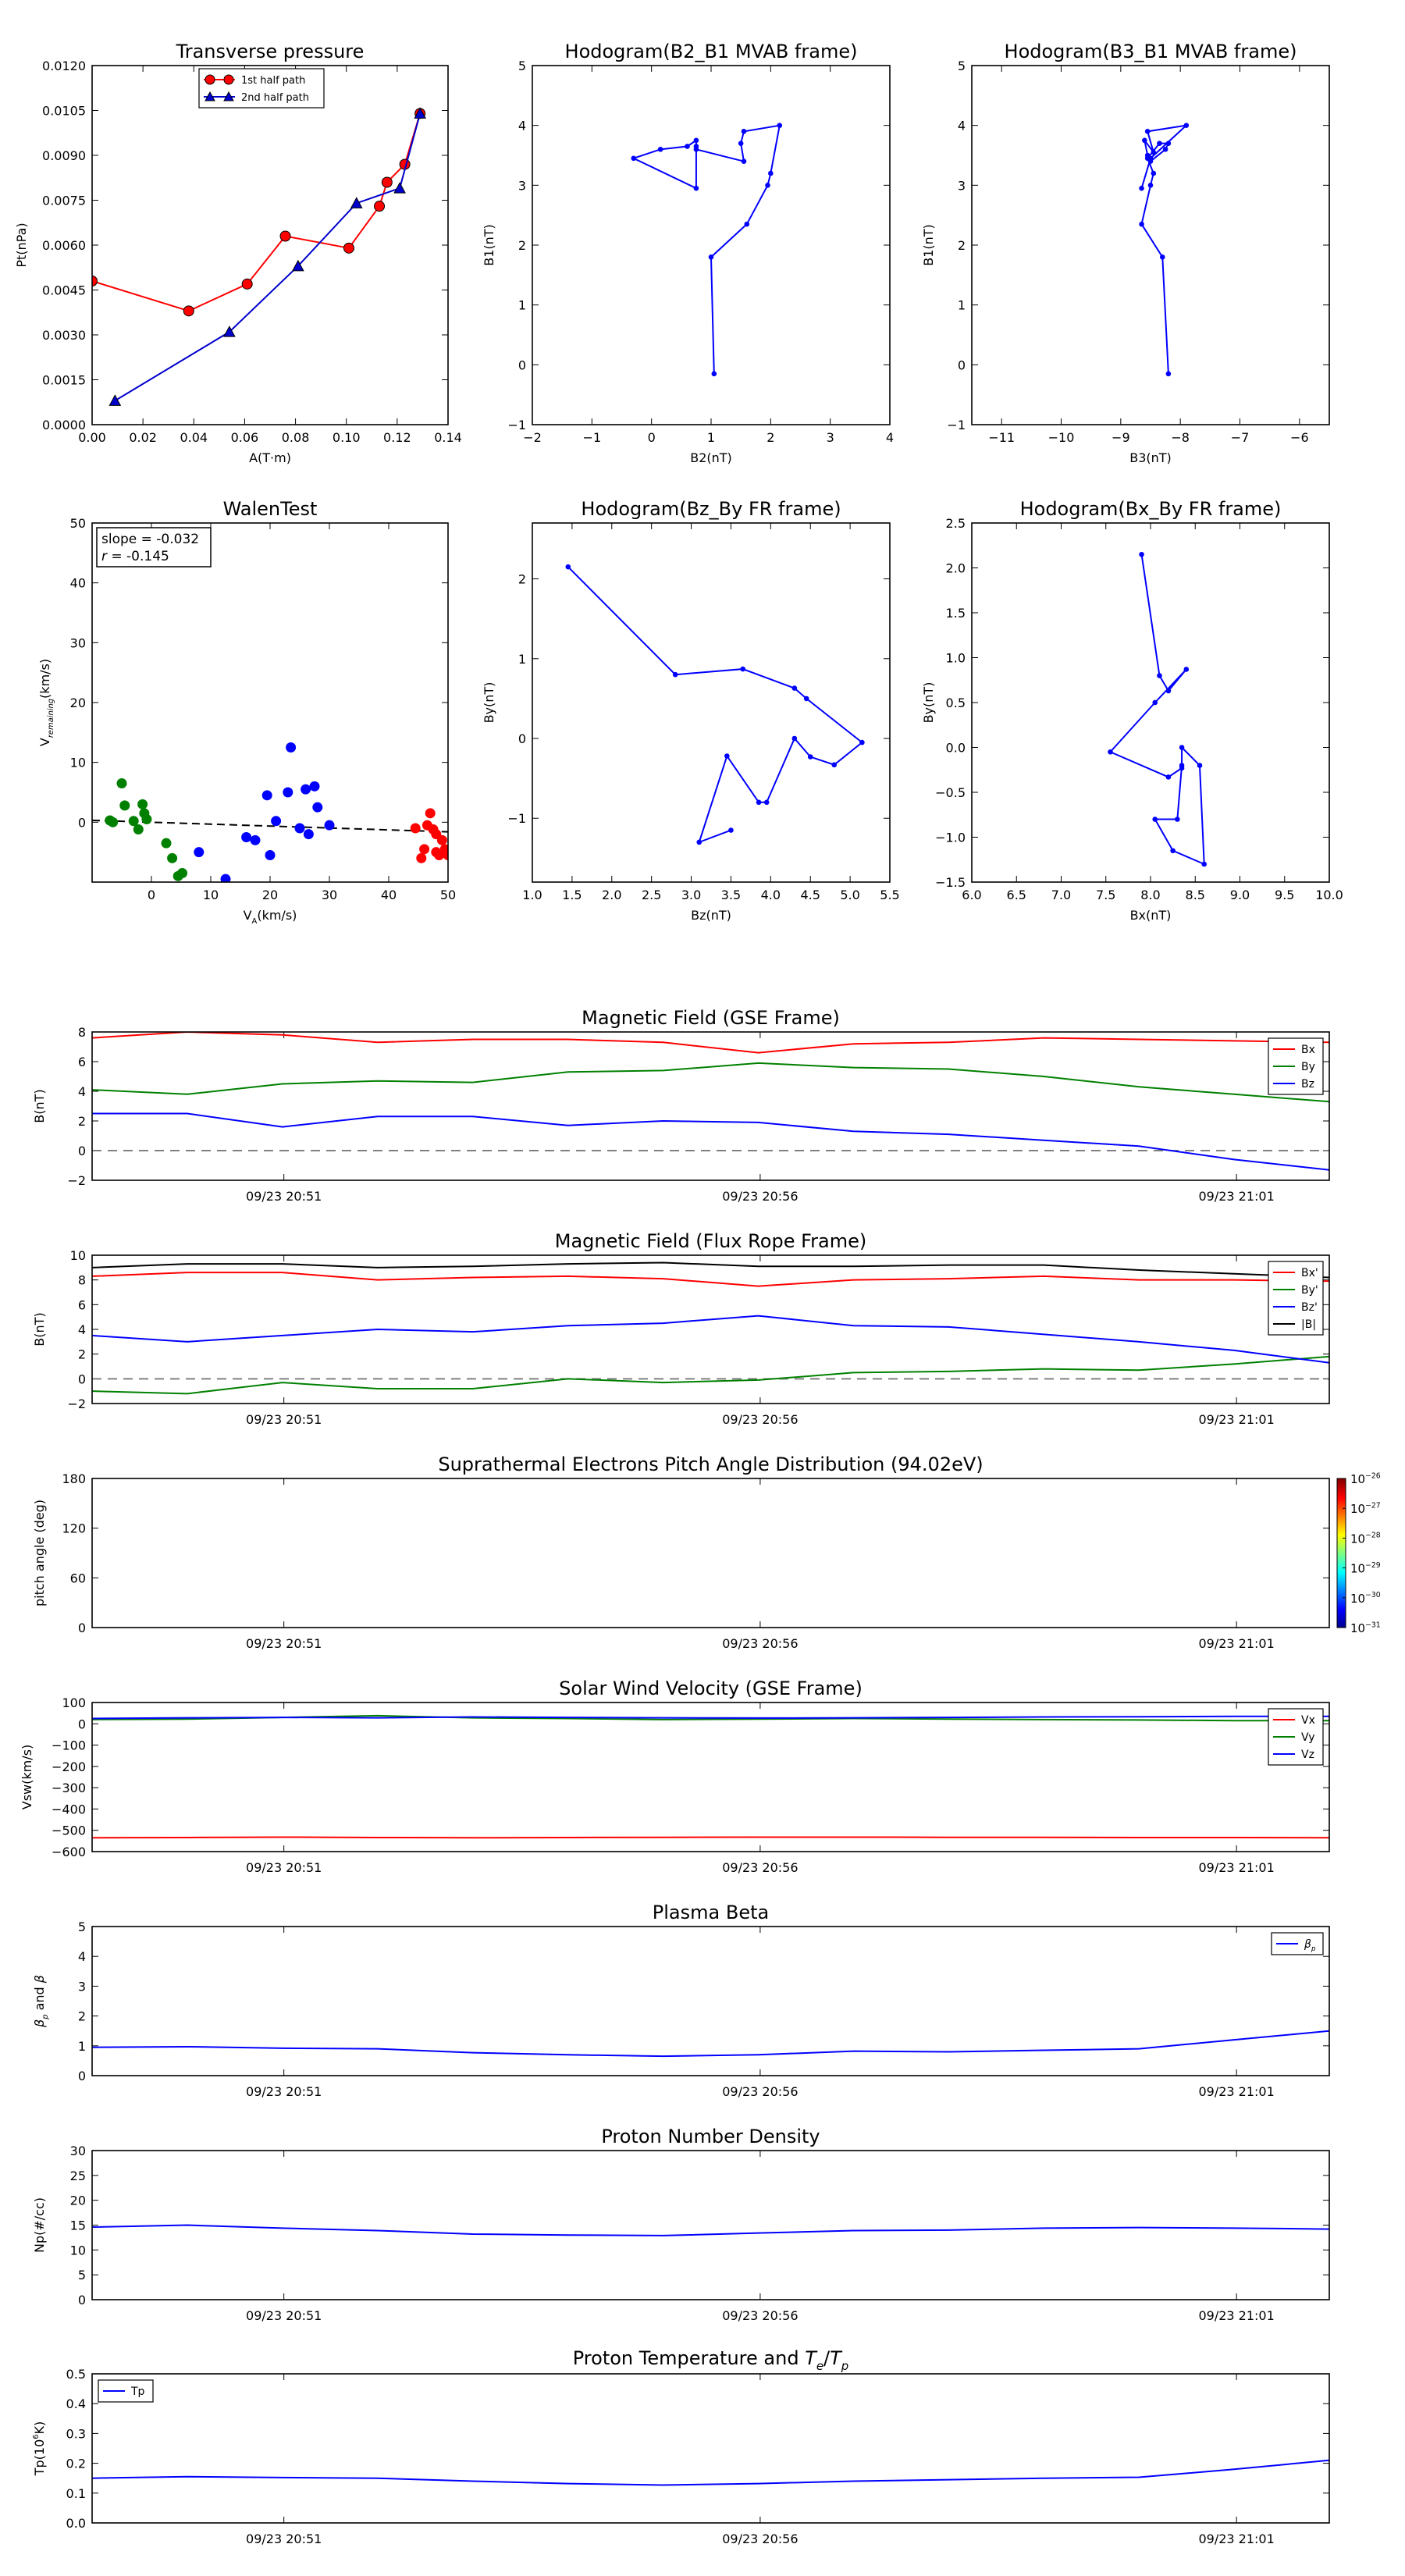  Describe the element at coordinates (1150, 895) in the screenshot. I see `x-tick-label: 8.0` at that location.